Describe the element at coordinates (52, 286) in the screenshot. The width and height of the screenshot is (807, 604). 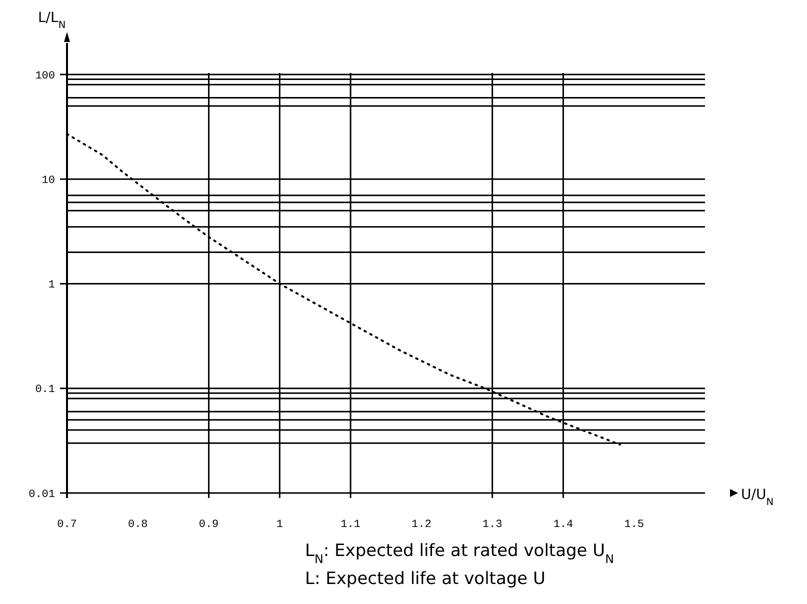
I see `y-tick-label: 1` at that location.